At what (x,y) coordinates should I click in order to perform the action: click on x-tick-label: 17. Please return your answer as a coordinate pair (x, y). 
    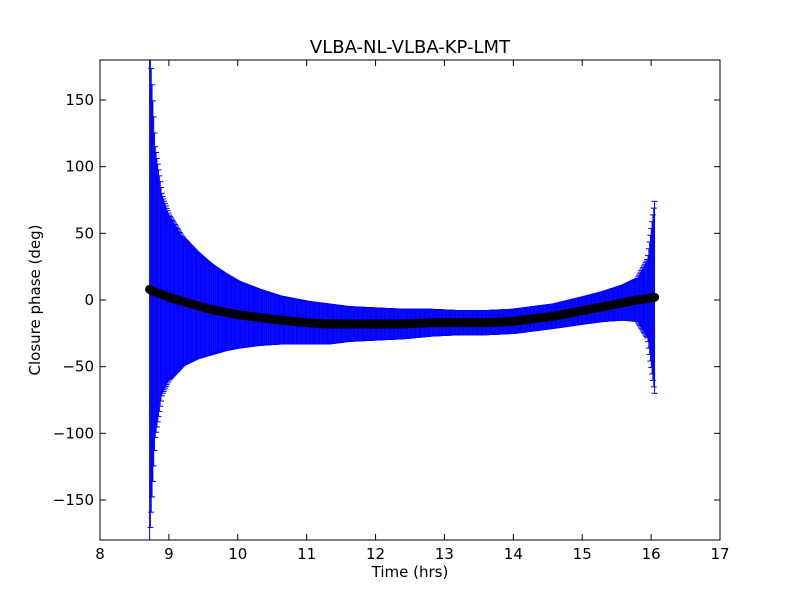
    Looking at the image, I should click on (719, 554).